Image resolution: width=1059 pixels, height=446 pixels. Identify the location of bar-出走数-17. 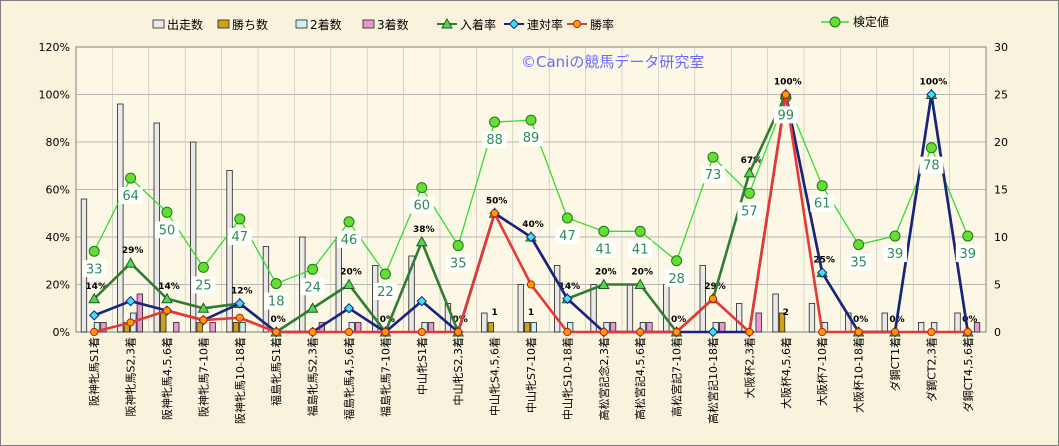
(702, 299).